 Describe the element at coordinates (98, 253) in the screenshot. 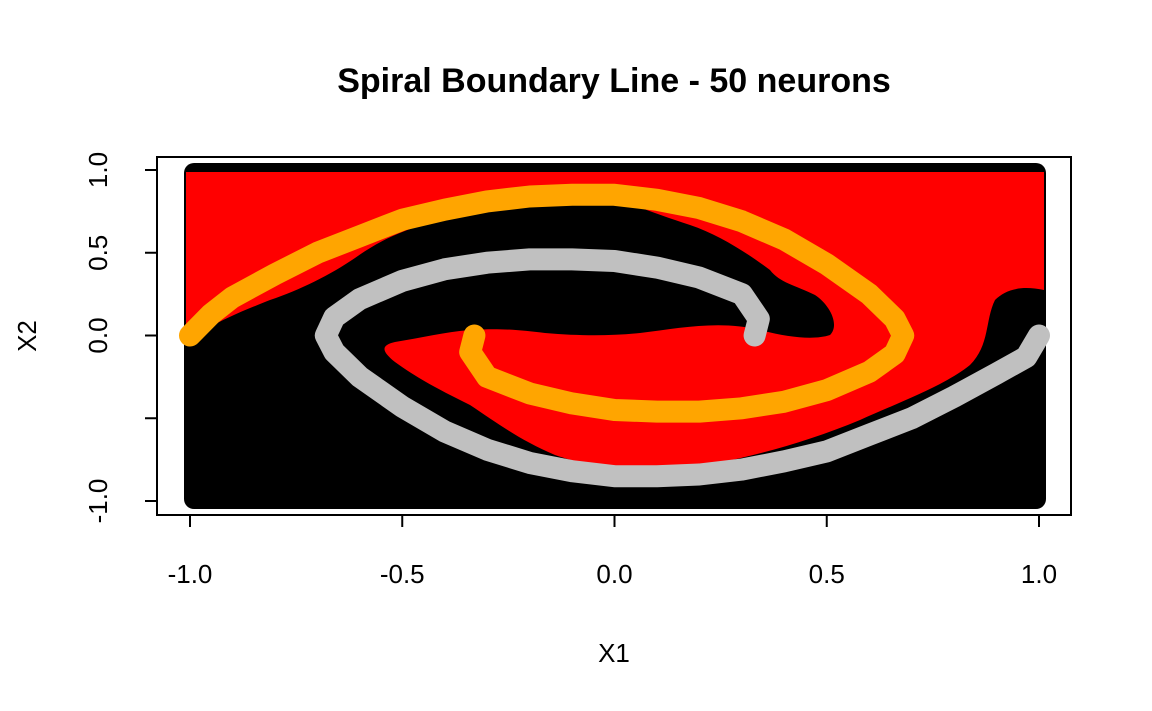

I see `y-tick-label: 0.5` at that location.